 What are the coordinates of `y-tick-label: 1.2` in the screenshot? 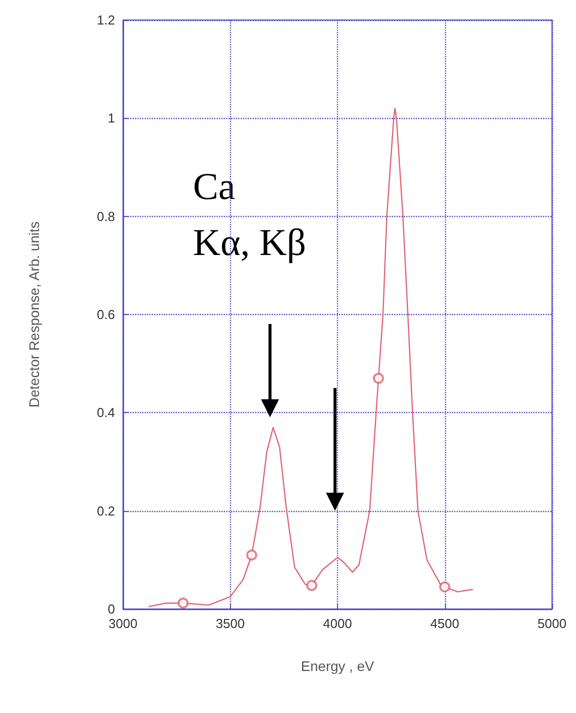 It's located at (105, 20).